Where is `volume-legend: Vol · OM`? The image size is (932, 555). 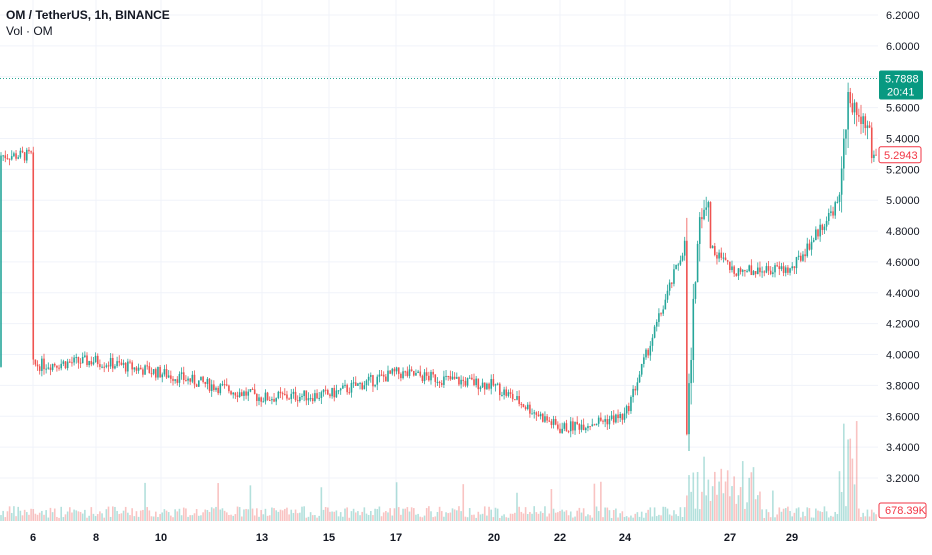
volume-legend: Vol · OM is located at coordinates (29, 31).